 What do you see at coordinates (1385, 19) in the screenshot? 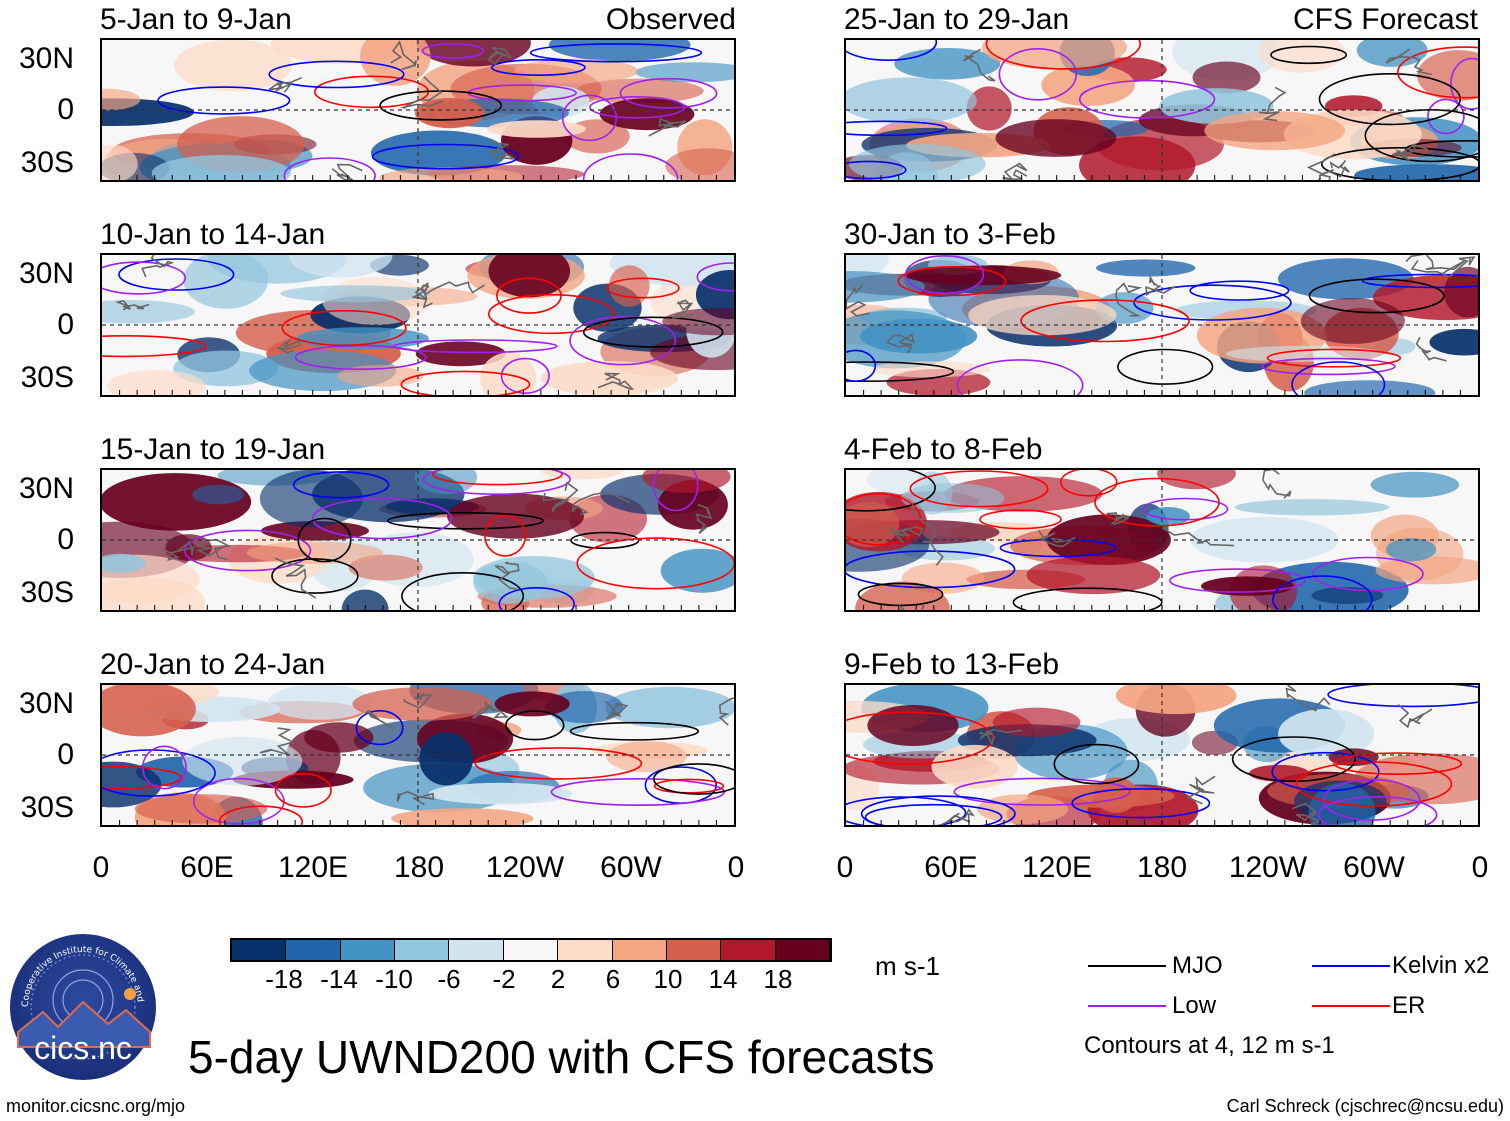
I see `forecast-label: CFS Forecast` at bounding box center [1385, 19].